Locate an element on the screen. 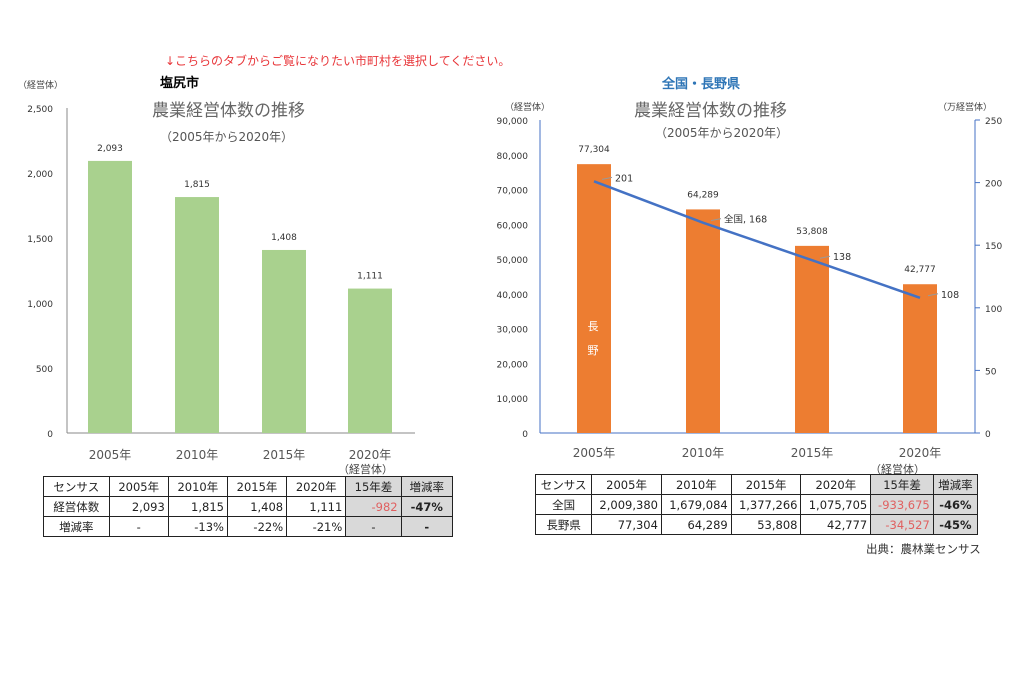  right-y-tick: 50,000 is located at coordinates (513, 261).